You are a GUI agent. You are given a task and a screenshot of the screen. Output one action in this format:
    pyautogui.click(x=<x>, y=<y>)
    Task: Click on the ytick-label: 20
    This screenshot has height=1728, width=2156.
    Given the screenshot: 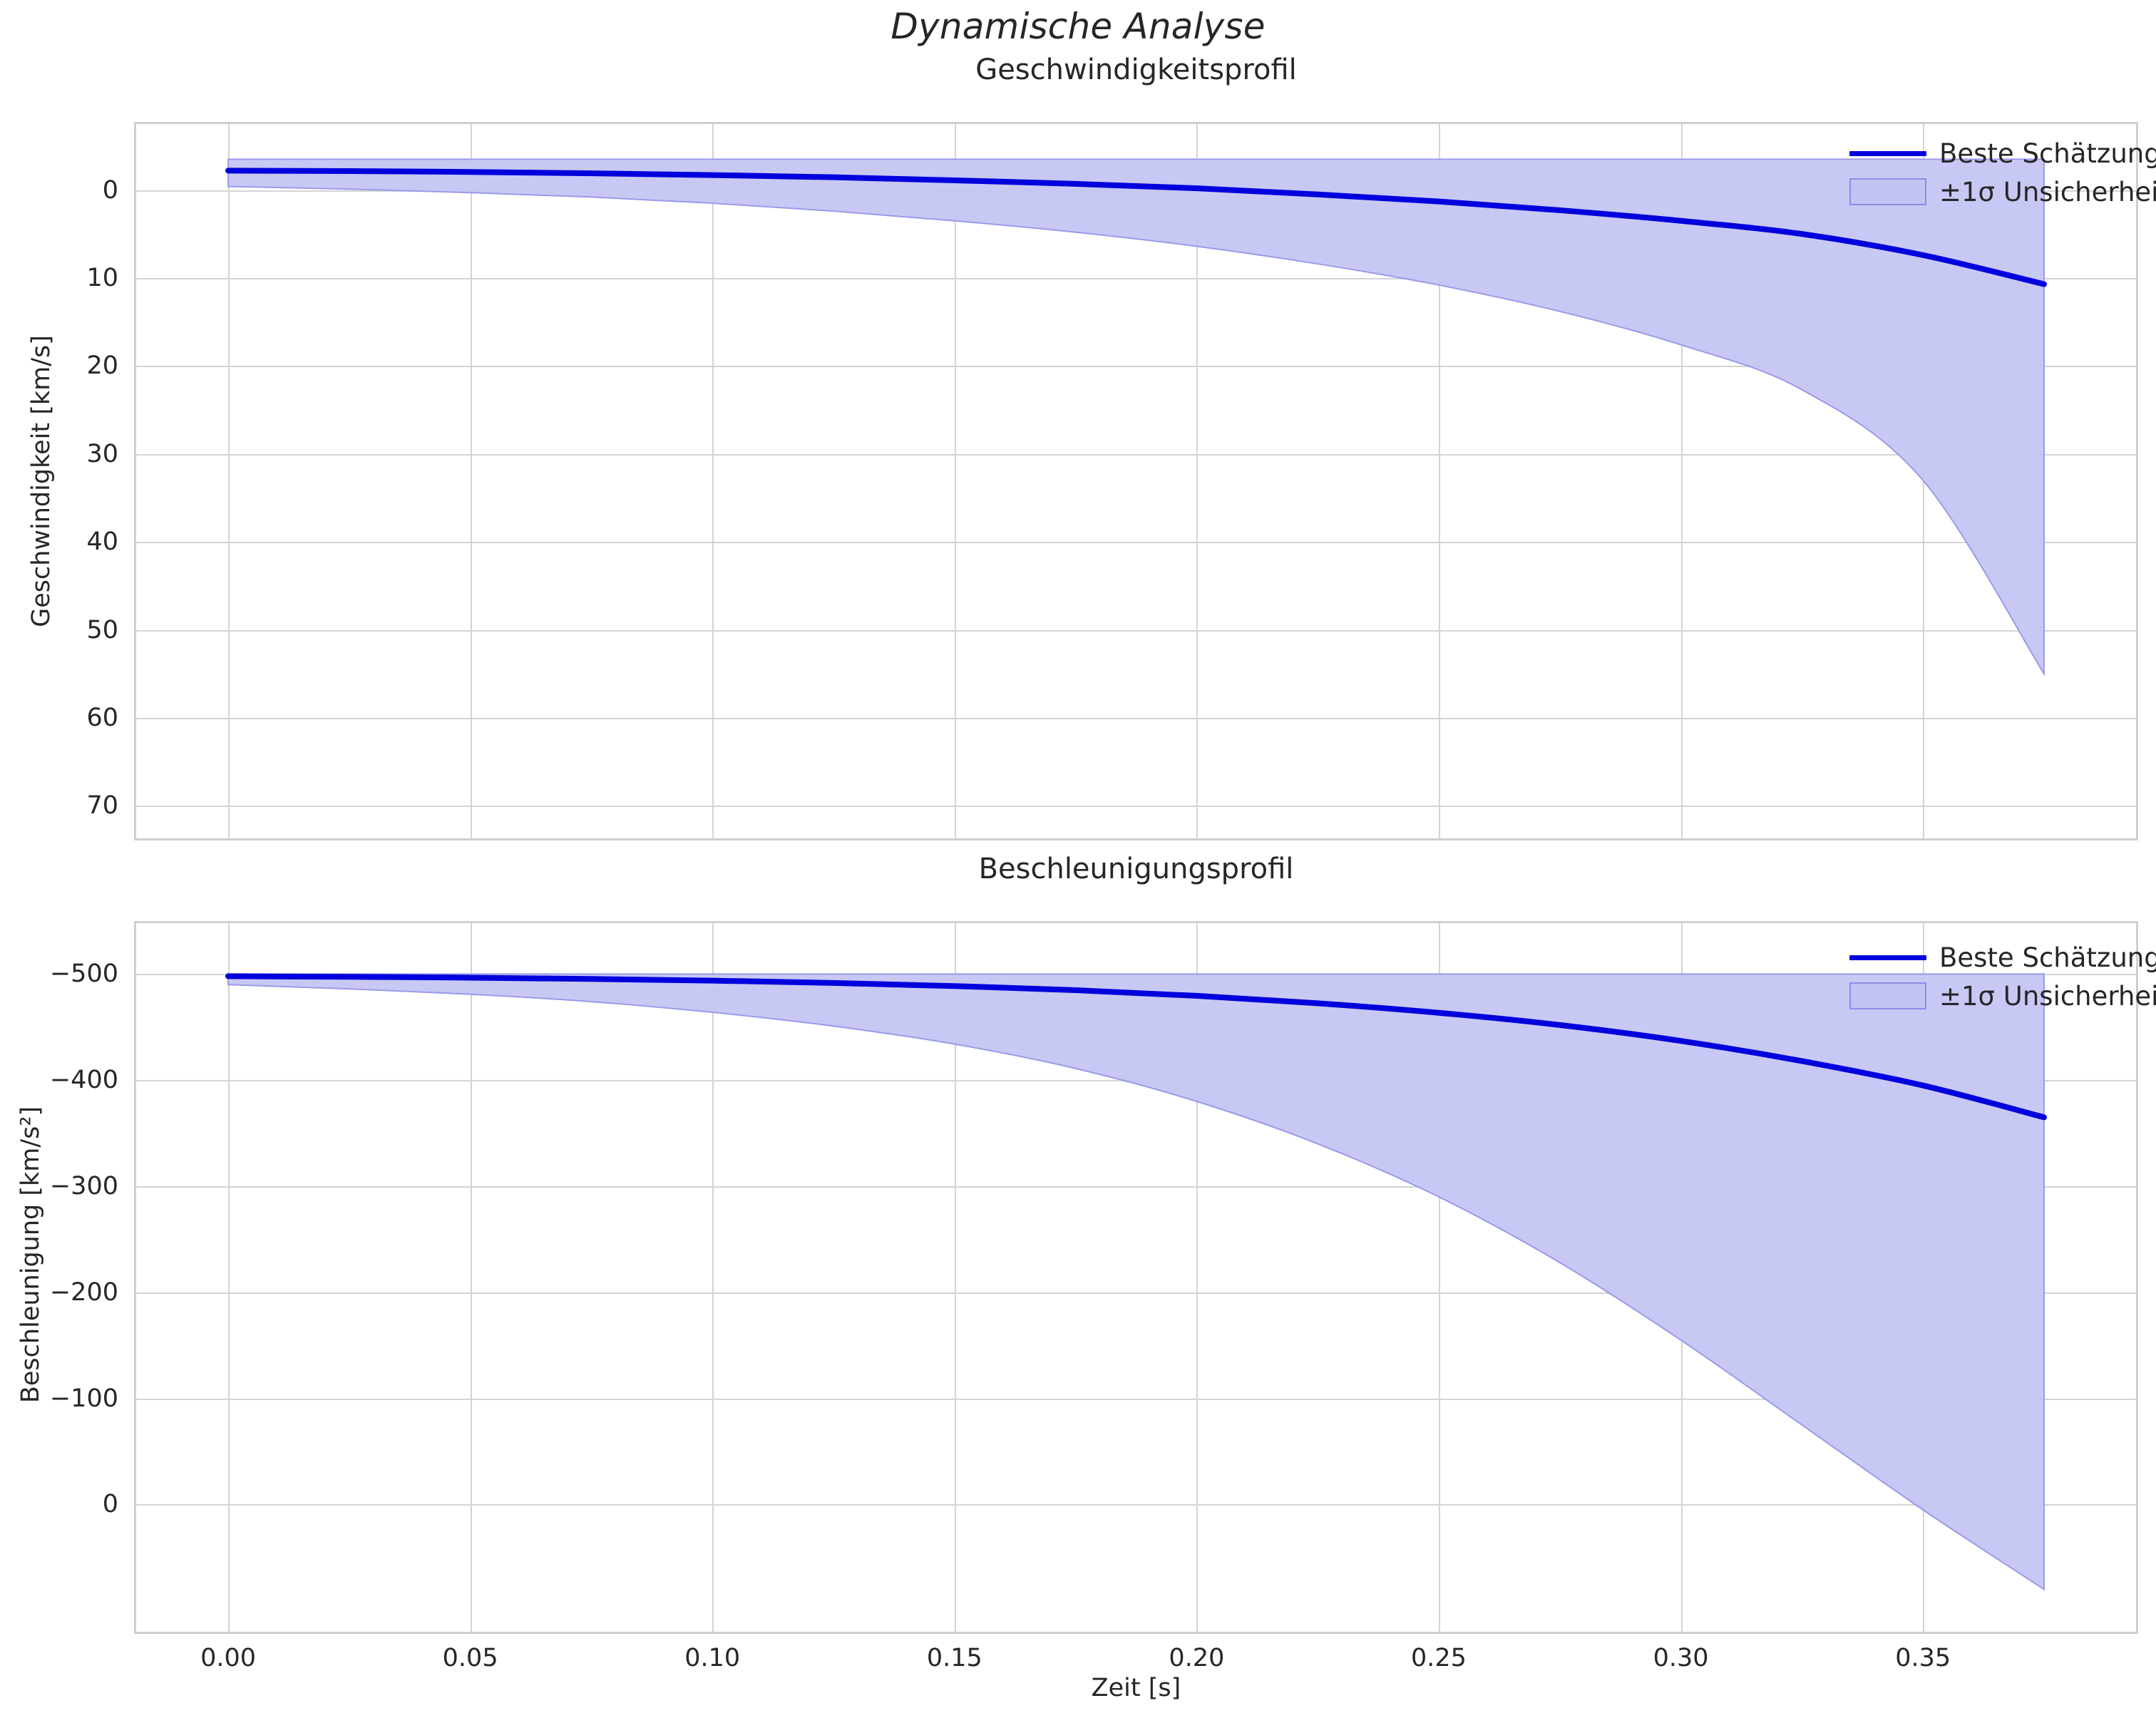 What is the action you would take?
    pyautogui.click(x=102, y=366)
    